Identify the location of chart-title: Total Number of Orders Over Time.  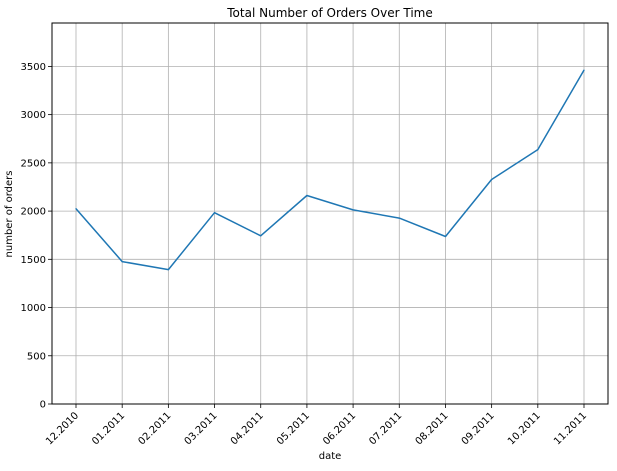
(329, 13).